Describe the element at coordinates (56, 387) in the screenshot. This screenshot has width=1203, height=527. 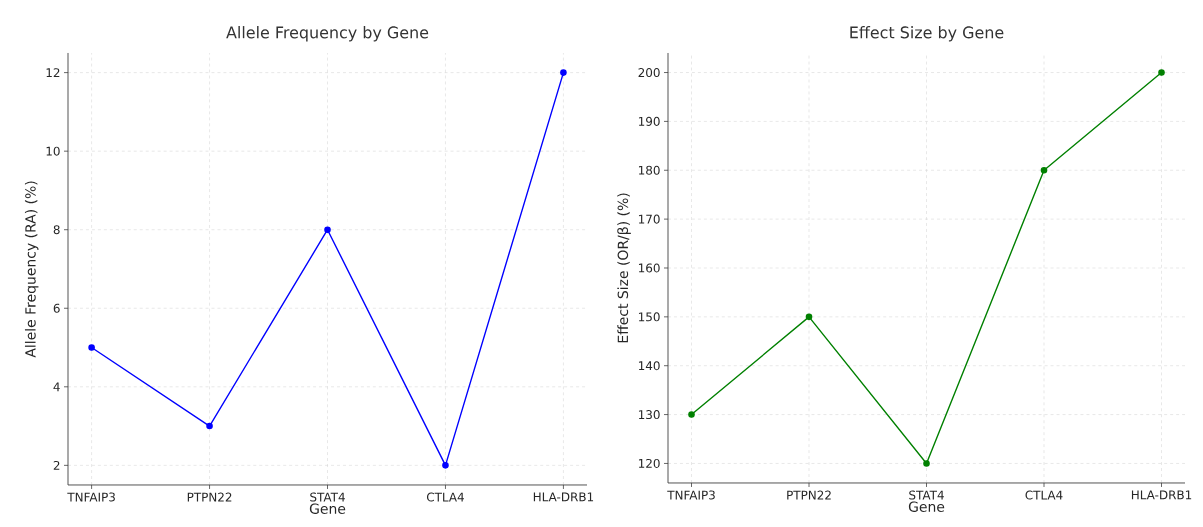
I see `y-tick-label: 4` at that location.